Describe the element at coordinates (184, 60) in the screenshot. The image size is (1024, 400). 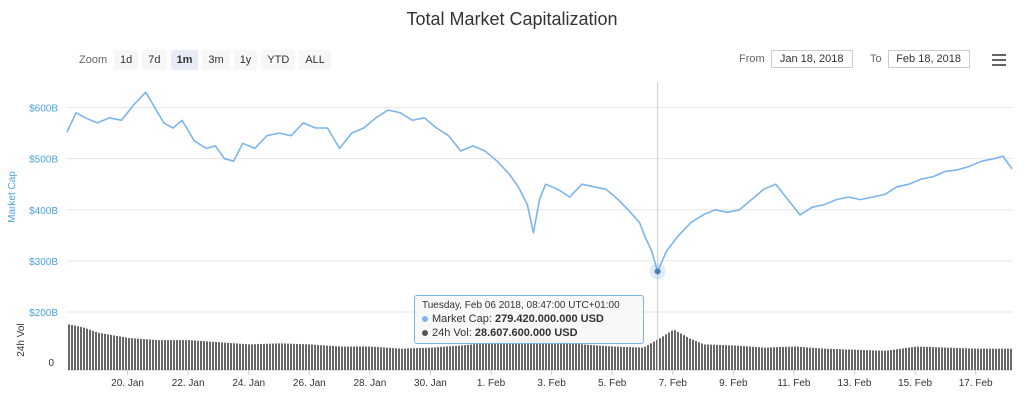
I see `zoom-1m-button: 1m` at that location.